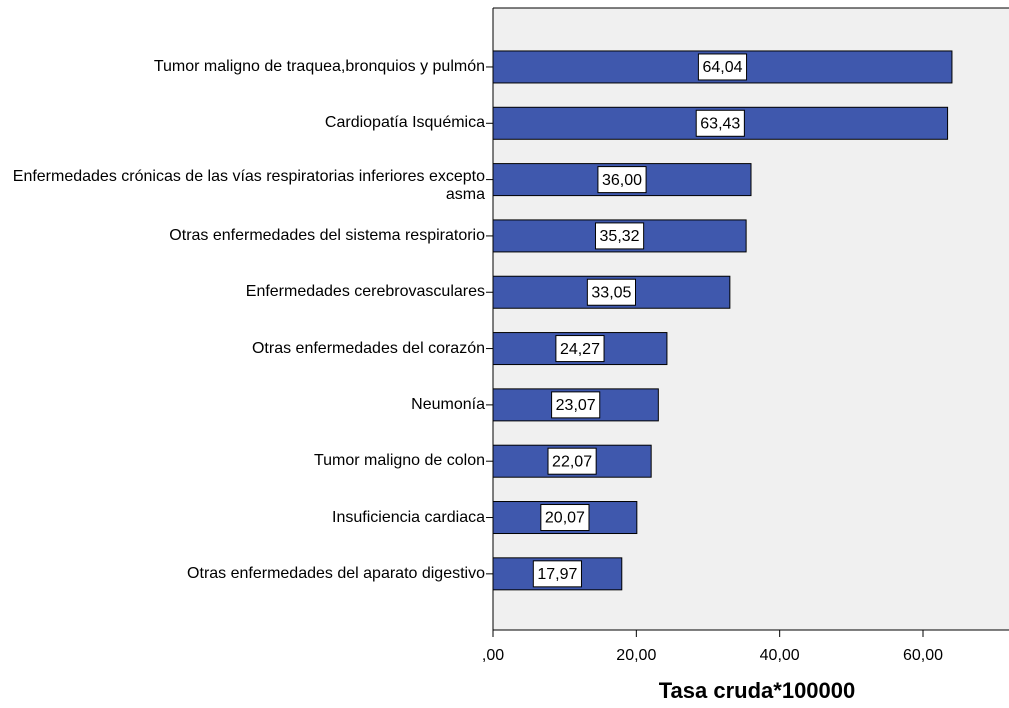  I want to click on value-label: 20,07, so click(565, 518).